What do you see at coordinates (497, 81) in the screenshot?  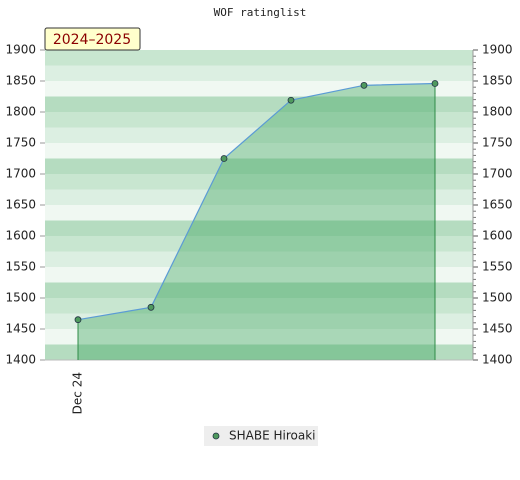 I see `y2-tick-label: 1850` at bounding box center [497, 81].